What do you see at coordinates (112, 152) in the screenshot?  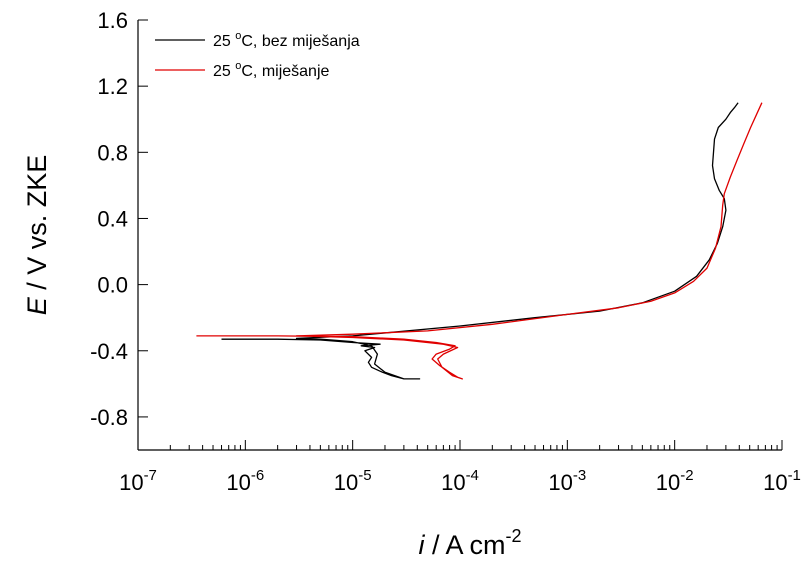 I see `y-tick-label: 0.8` at bounding box center [112, 152].